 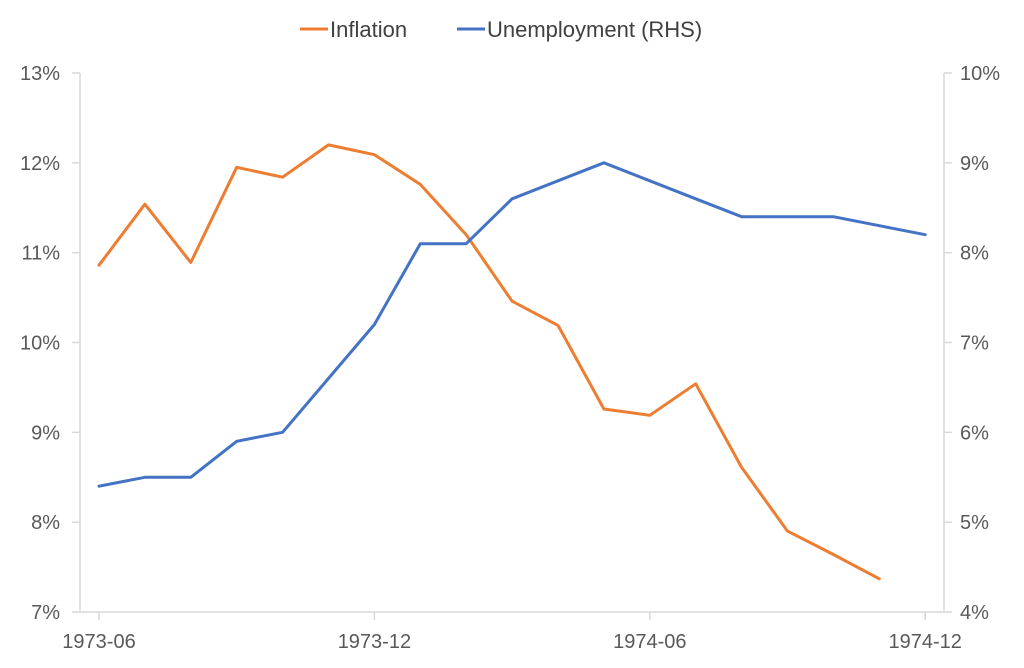 I want to click on left-tick-label: 7%, so click(x=45, y=613).